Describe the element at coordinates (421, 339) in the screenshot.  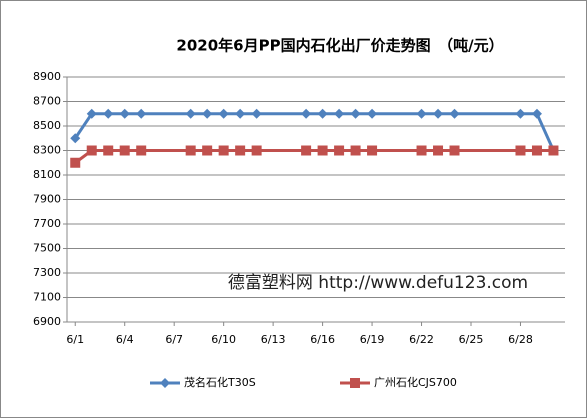
I see `x-tick-label: 6/22` at that location.